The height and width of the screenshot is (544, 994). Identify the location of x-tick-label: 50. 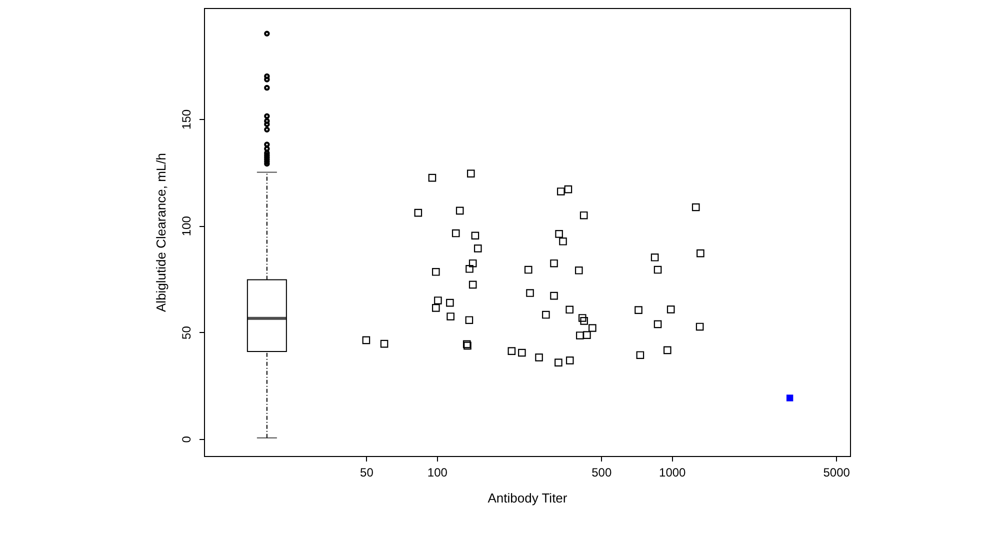
(367, 473).